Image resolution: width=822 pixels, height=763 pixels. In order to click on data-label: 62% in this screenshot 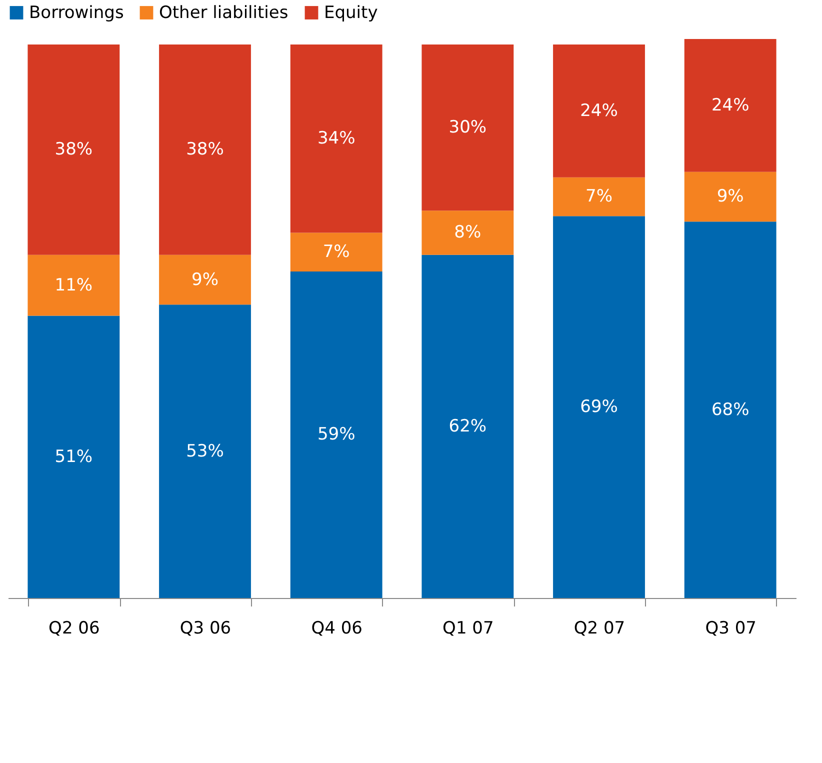, I will do `click(467, 426)`.